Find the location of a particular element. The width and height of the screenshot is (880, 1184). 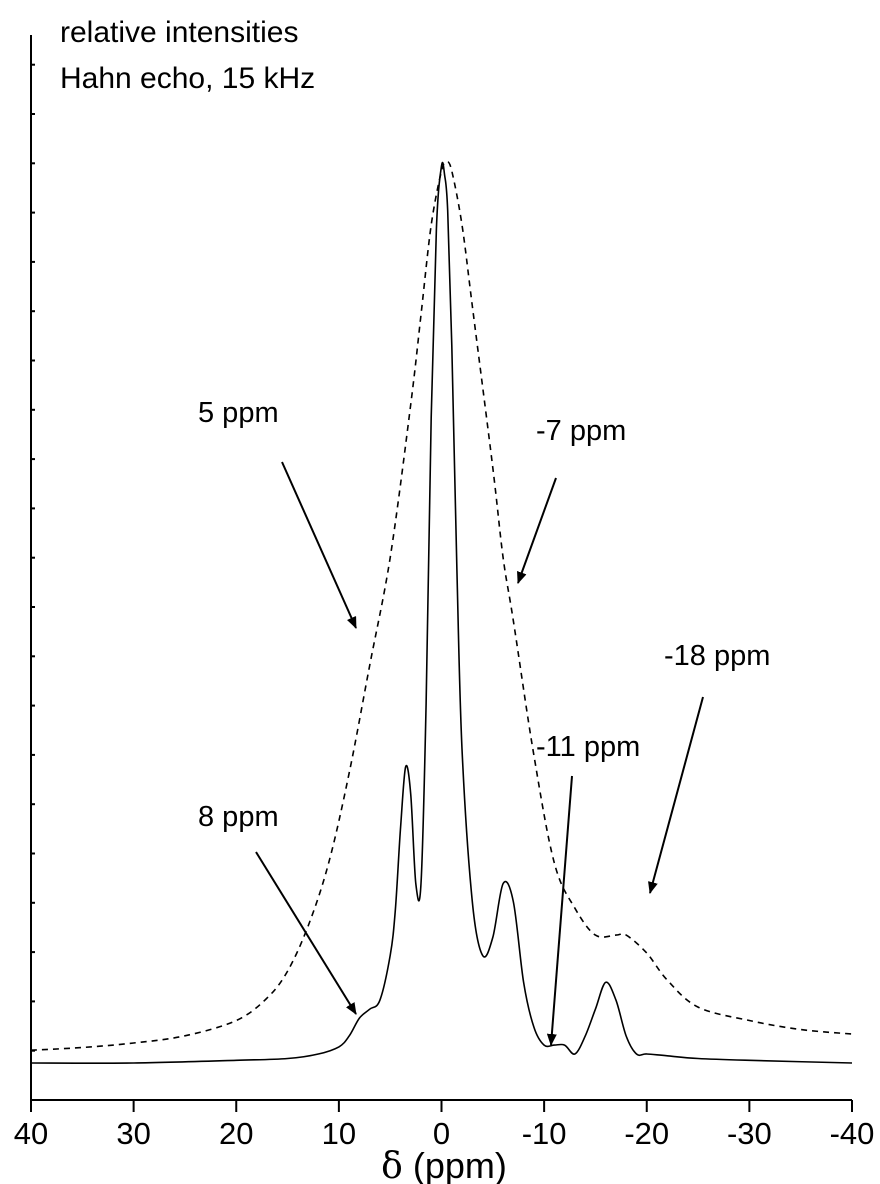

ylabel-line-1: relative intensities is located at coordinates (179, 32).